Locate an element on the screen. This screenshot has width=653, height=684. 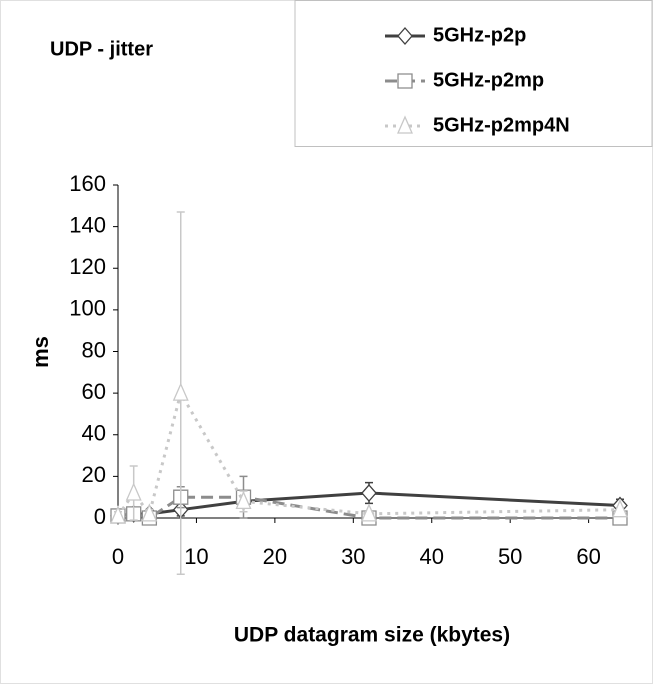
y-tick-label: 100 is located at coordinates (87, 308).